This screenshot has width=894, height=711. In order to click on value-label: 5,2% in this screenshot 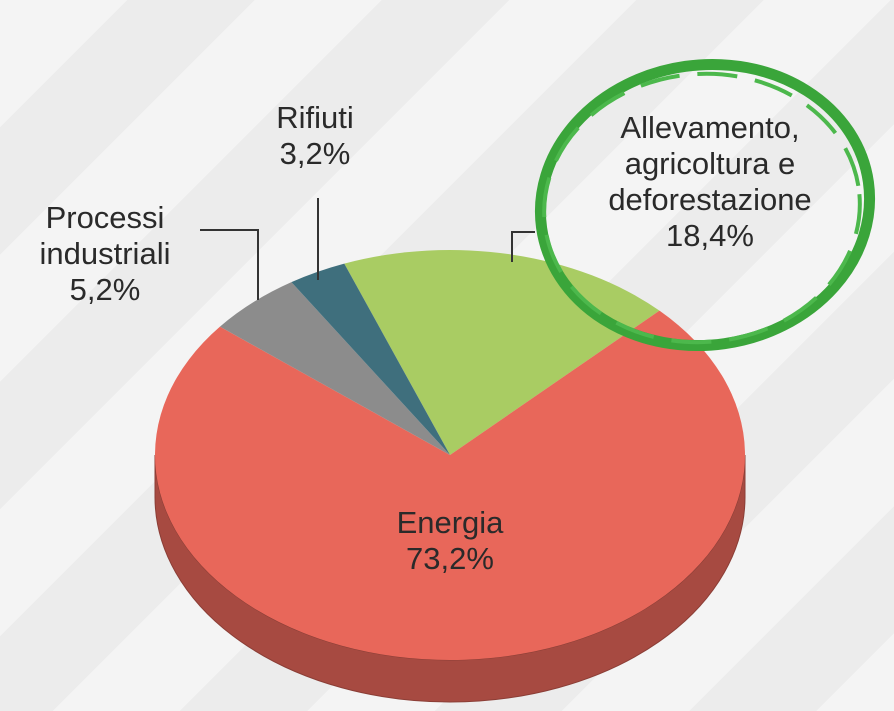, I will do `click(105, 289)`.